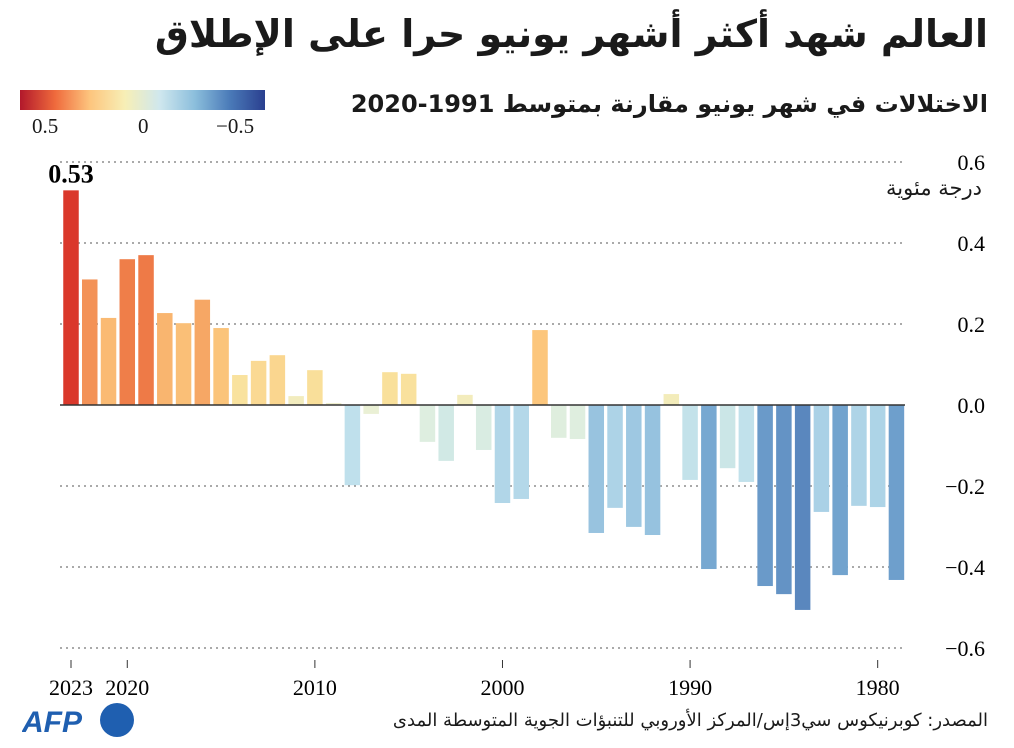  I want to click on y-tick-label: 0.6, so click(972, 162).